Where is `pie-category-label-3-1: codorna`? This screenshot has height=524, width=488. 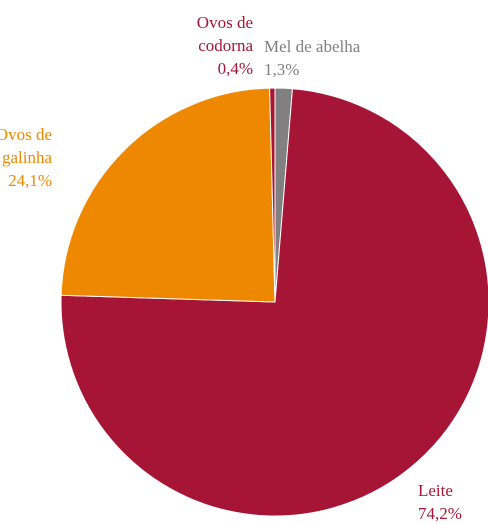
pie-category-label-3-1: codorna is located at coordinates (225, 45).